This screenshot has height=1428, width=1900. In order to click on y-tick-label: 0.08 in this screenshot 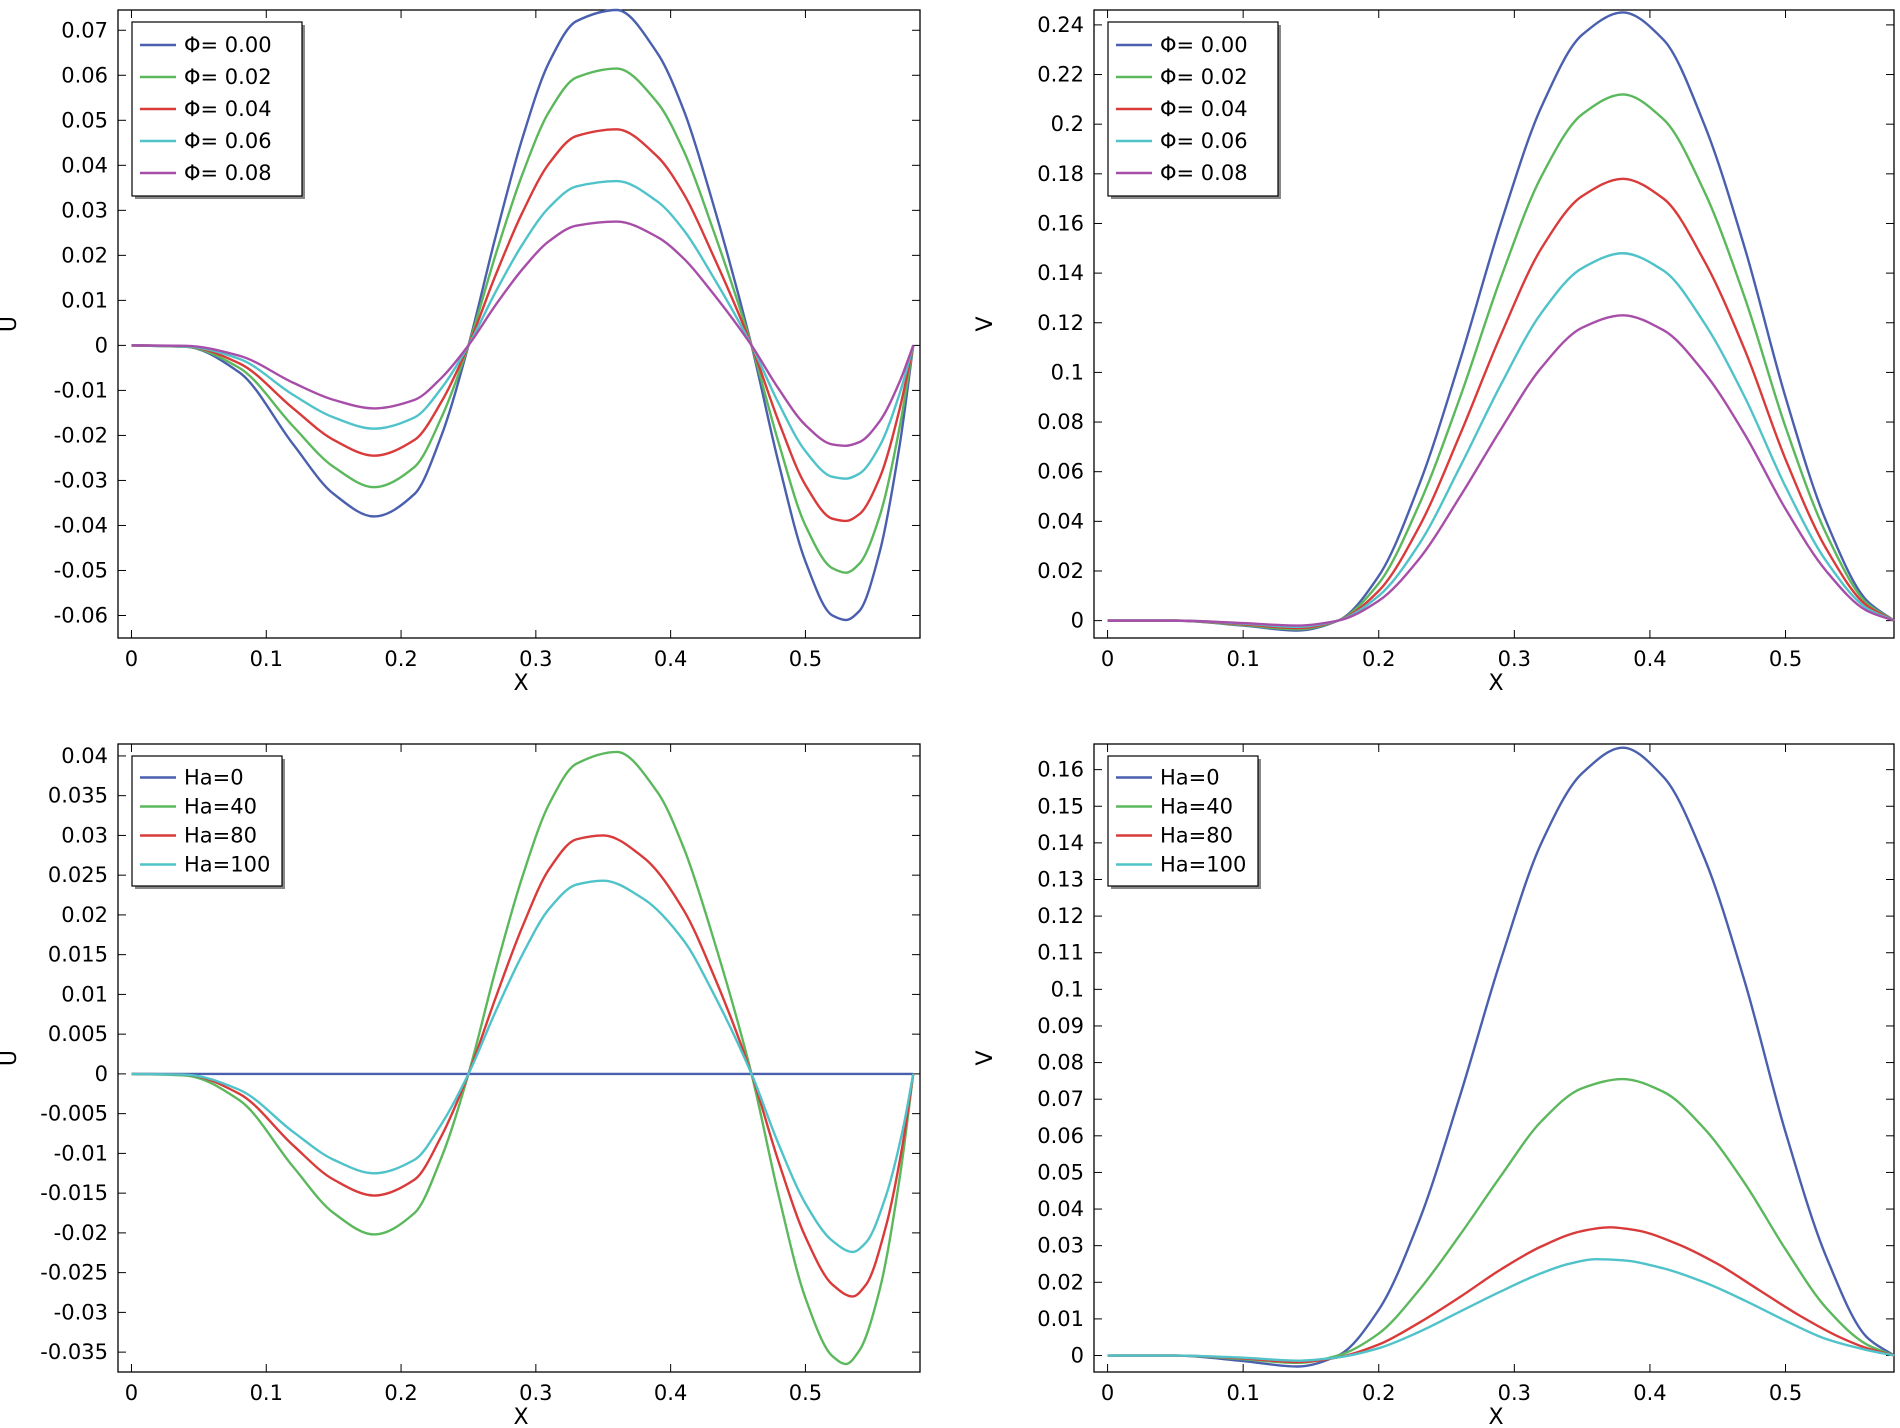, I will do `click(1060, 422)`.